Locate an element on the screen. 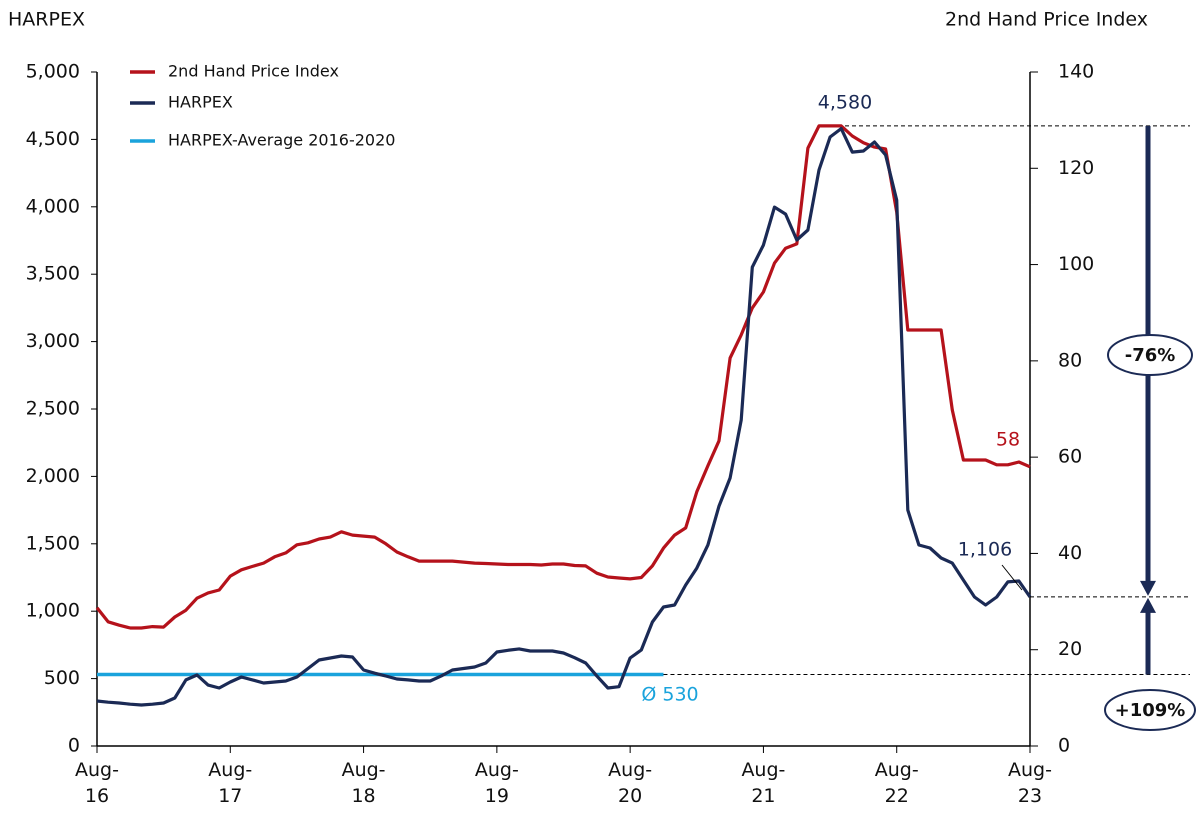 The width and height of the screenshot is (1196, 819). x-tick-label: Aug-20 is located at coordinates (630, 783).